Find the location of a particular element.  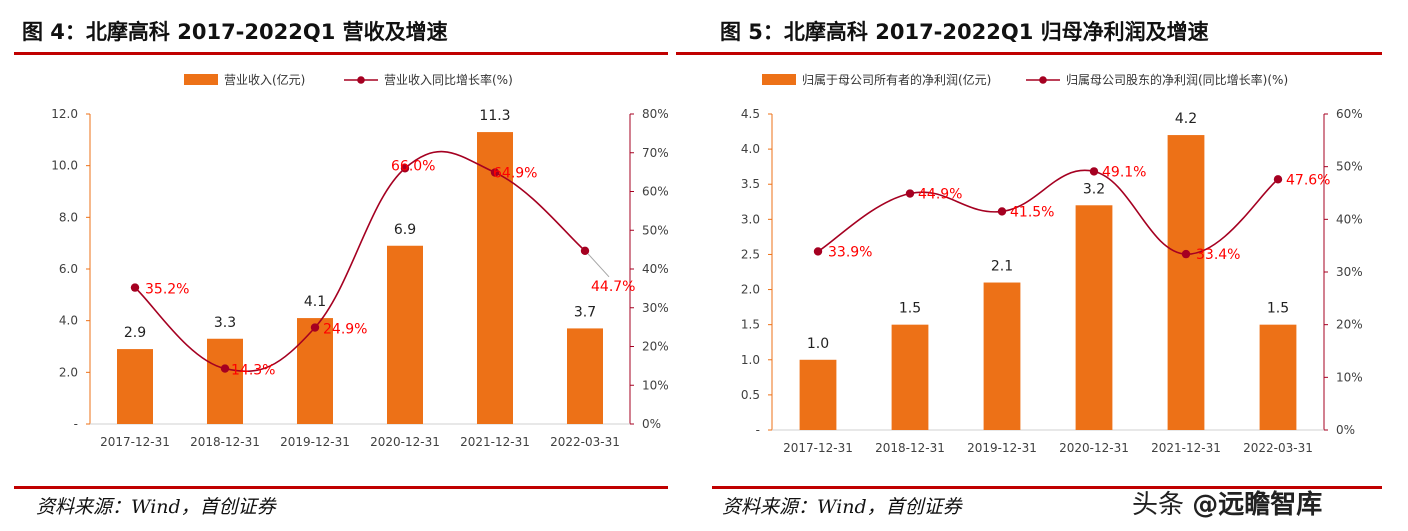

revenue-growth-line is located at coordinates (360, 261).